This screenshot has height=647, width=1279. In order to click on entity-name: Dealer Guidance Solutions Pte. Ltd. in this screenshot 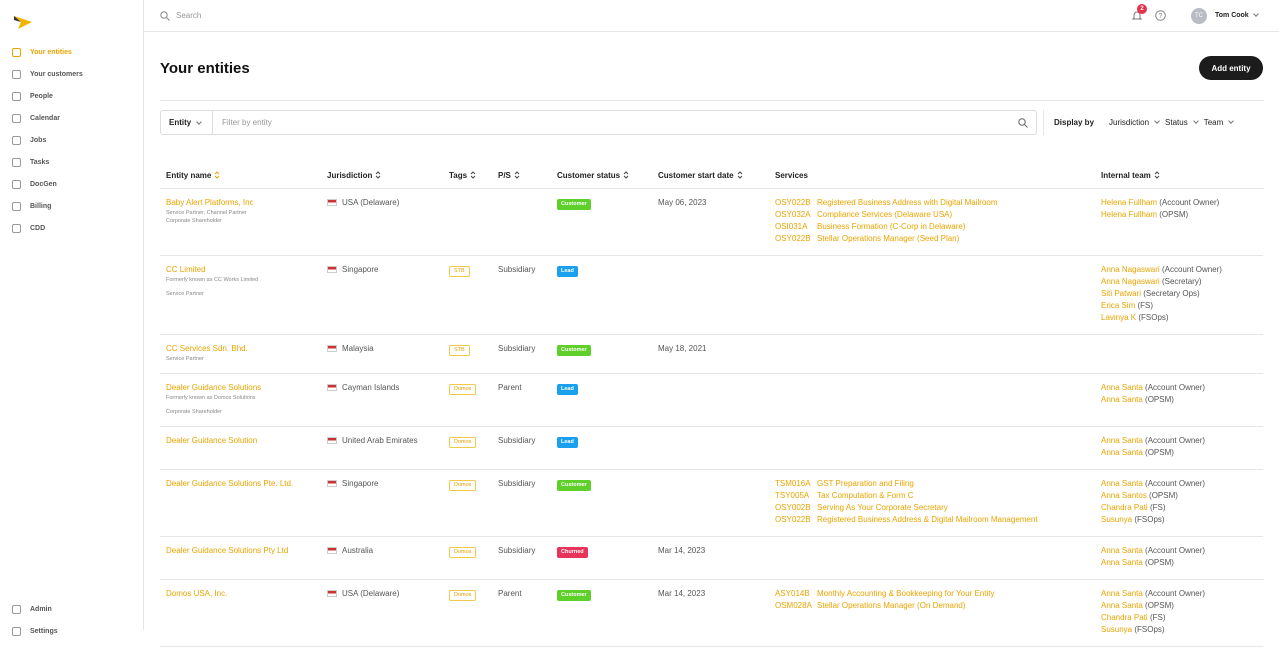, I will do `click(230, 483)`.